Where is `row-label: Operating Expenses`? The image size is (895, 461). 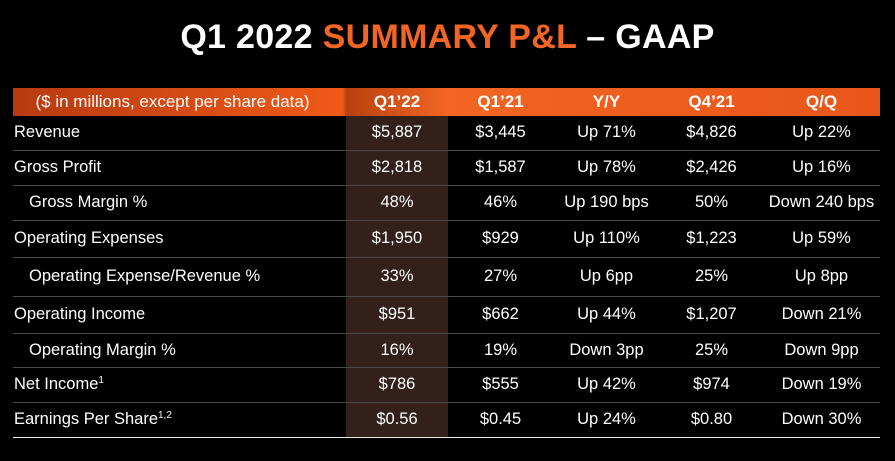 row-label: Operating Expenses is located at coordinates (179, 239).